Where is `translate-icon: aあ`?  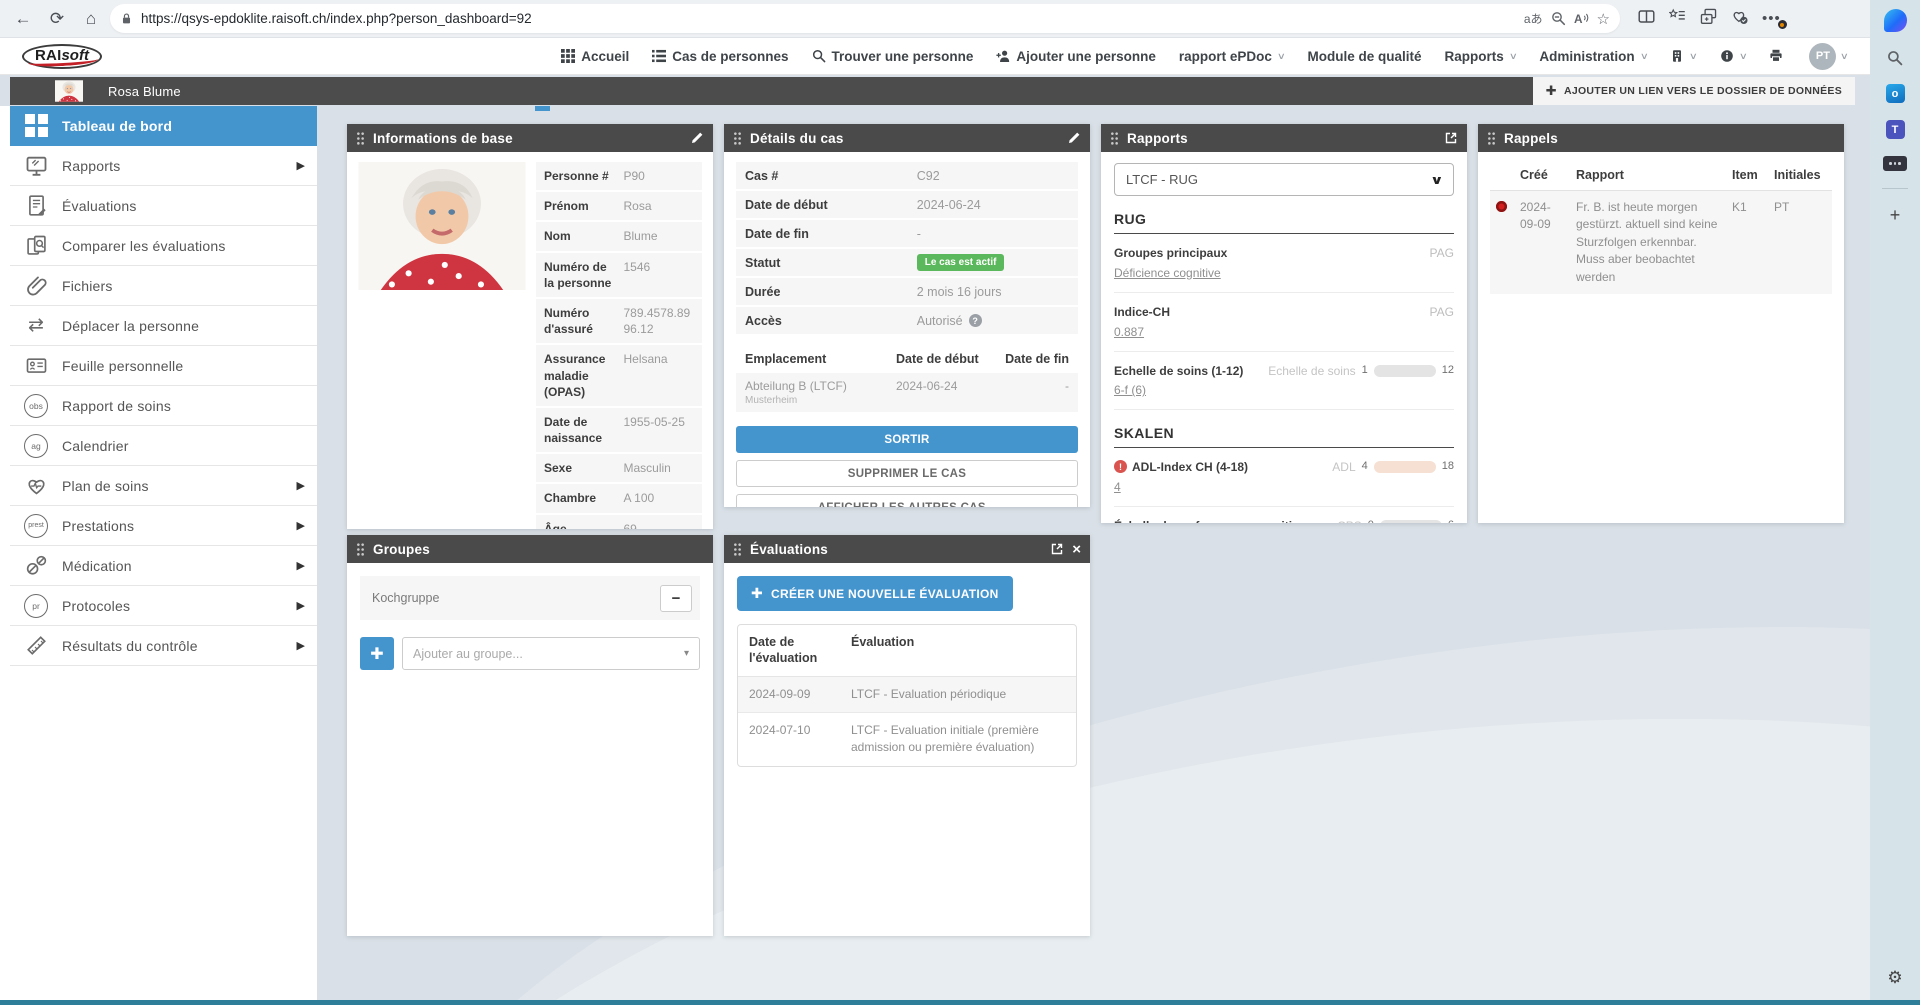 translate-icon: aあ is located at coordinates (1533, 19).